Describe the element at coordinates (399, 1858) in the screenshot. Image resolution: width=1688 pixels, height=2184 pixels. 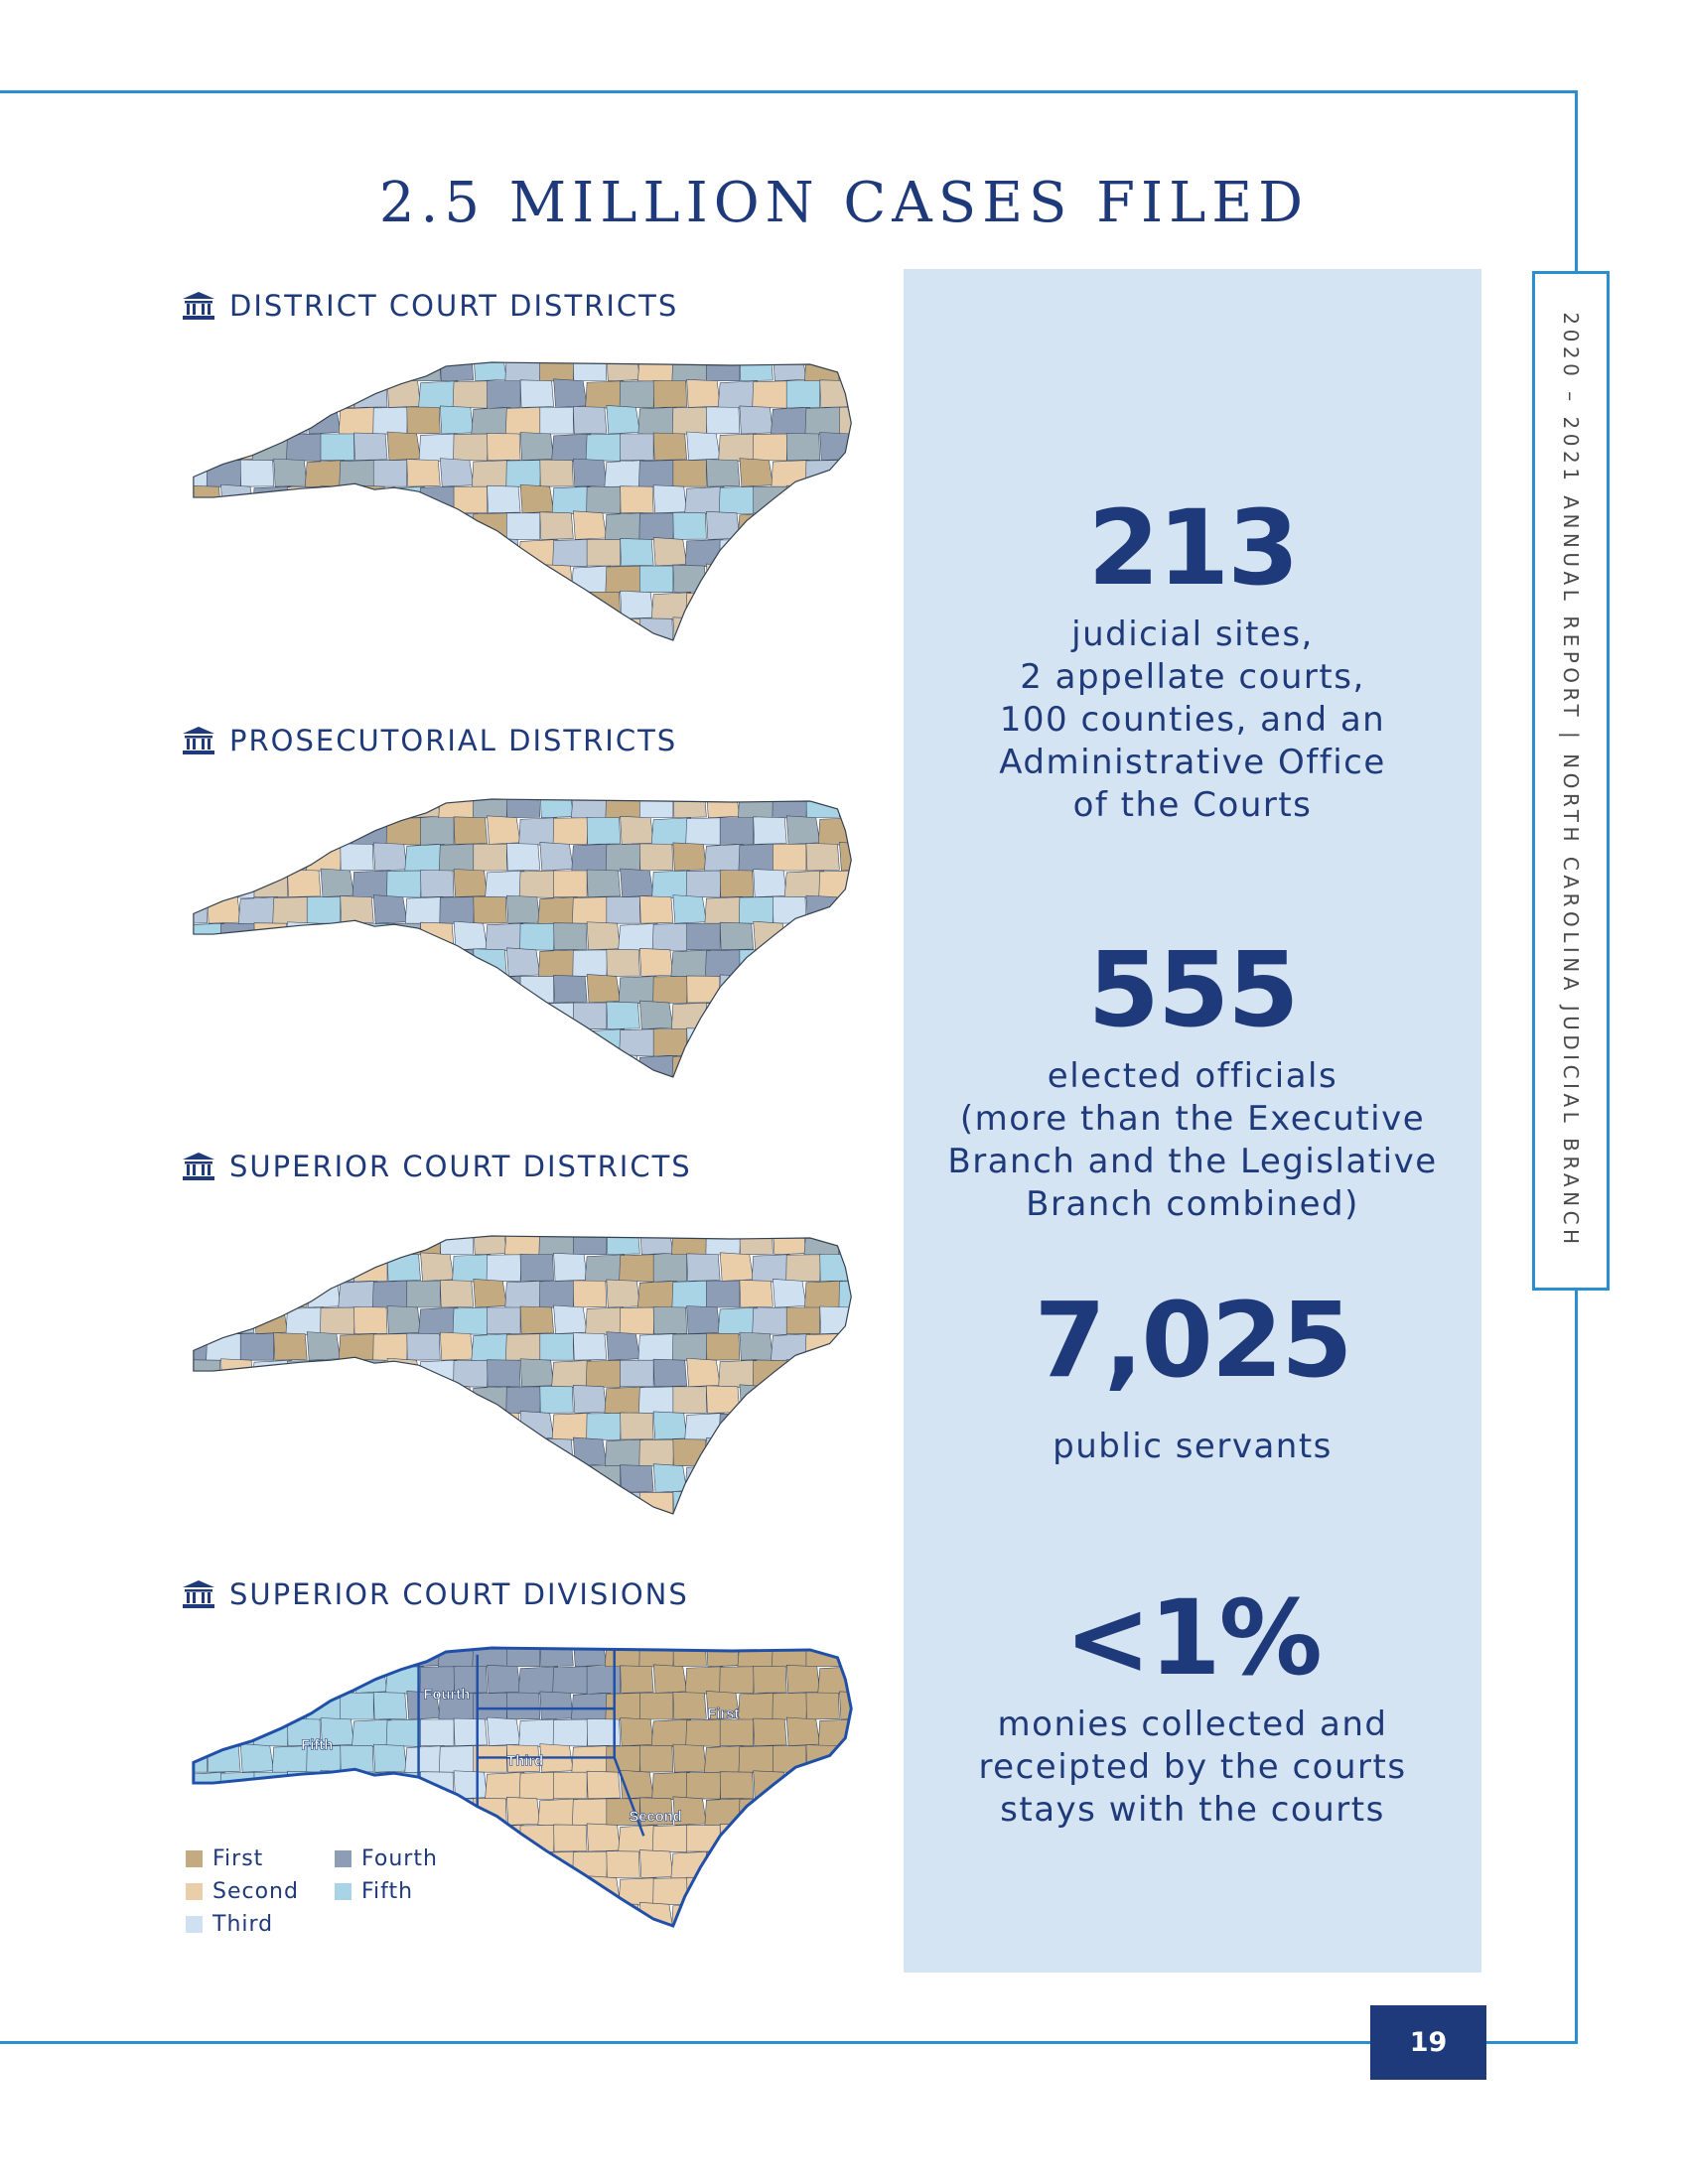
I see `legend-label: Fourth` at that location.